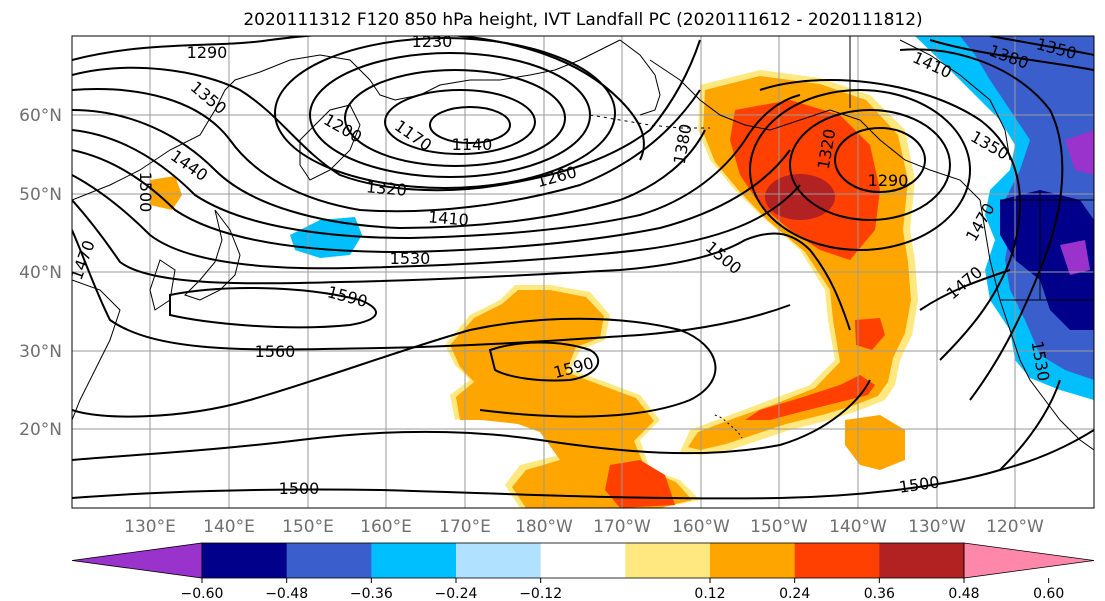  I want to click on shade-pos-max-core, so click(800, 197).